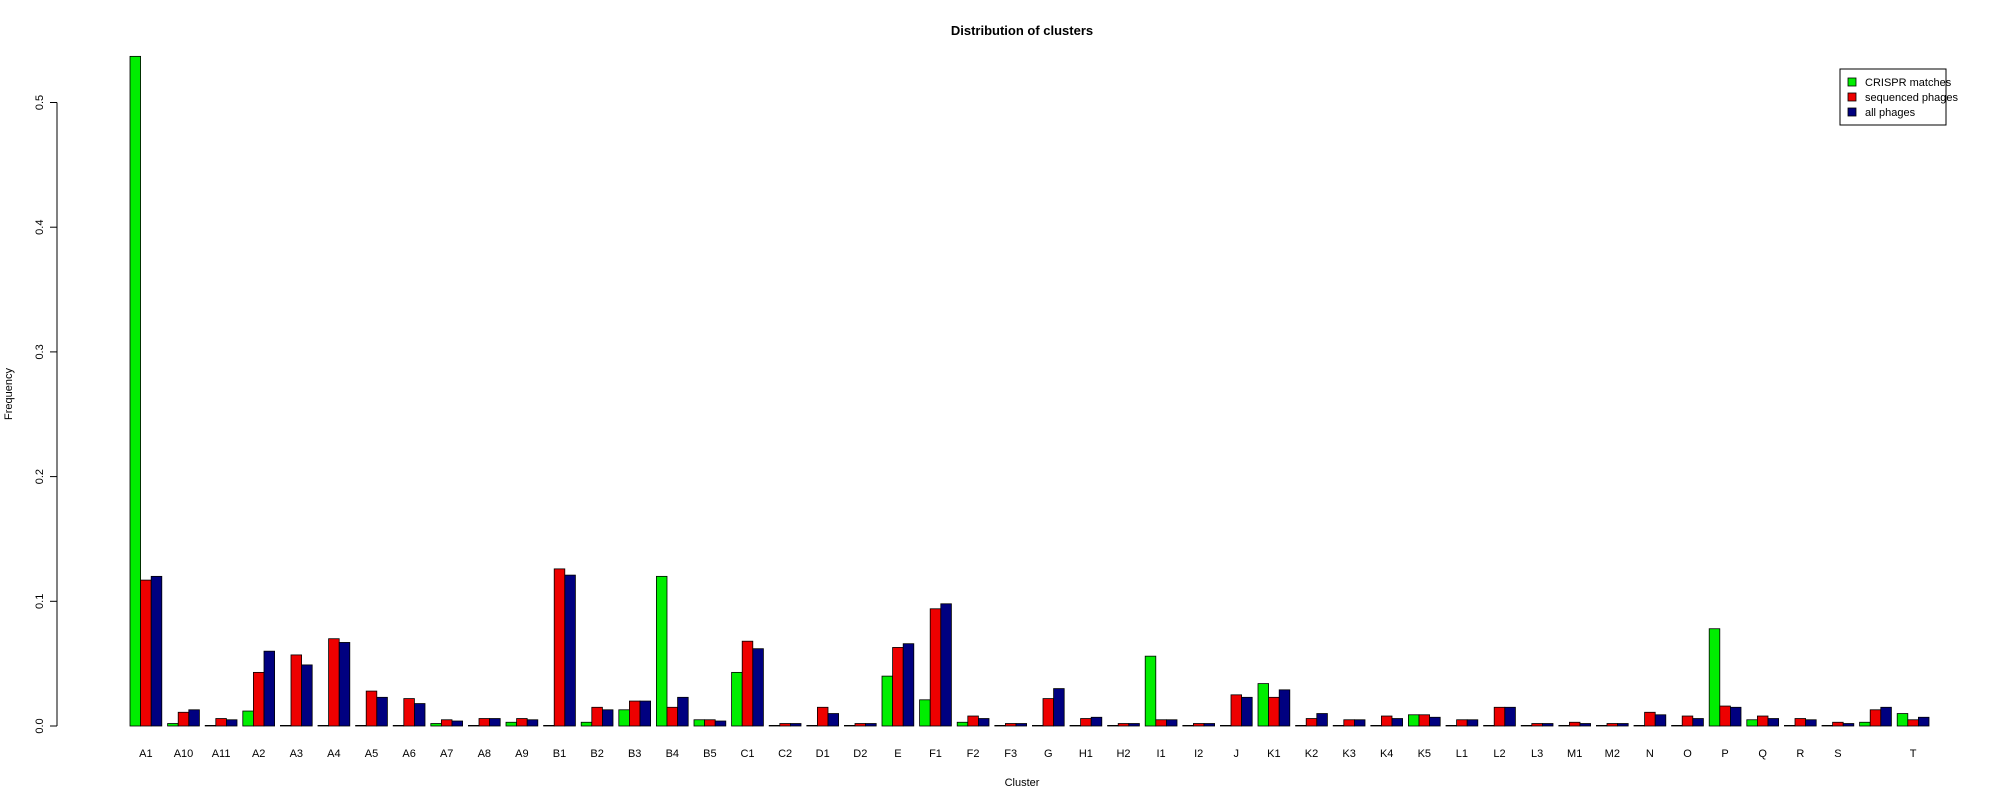  I want to click on bar-A1-CRISPR-matches, so click(135, 391).